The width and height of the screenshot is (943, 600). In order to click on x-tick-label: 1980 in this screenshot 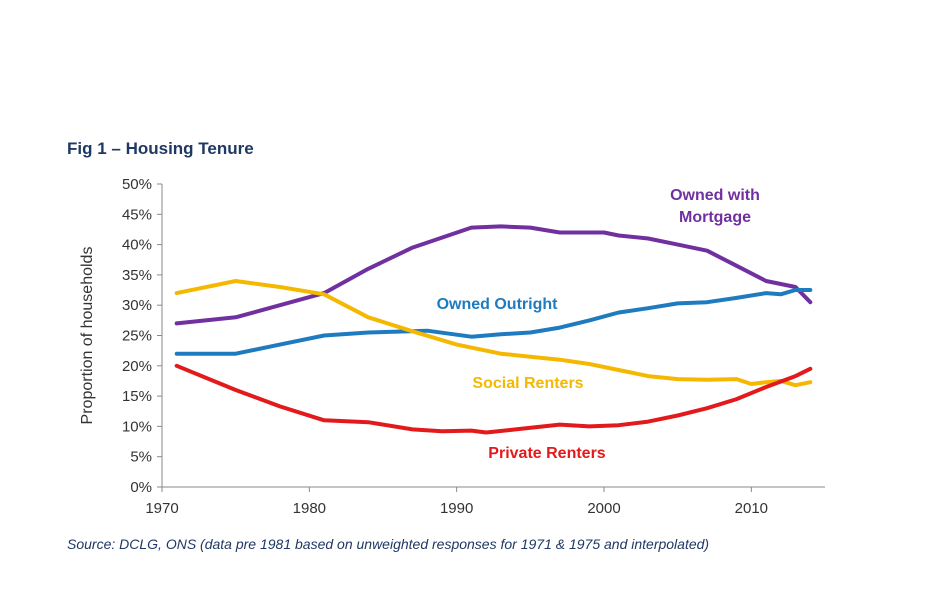, I will do `click(309, 508)`.